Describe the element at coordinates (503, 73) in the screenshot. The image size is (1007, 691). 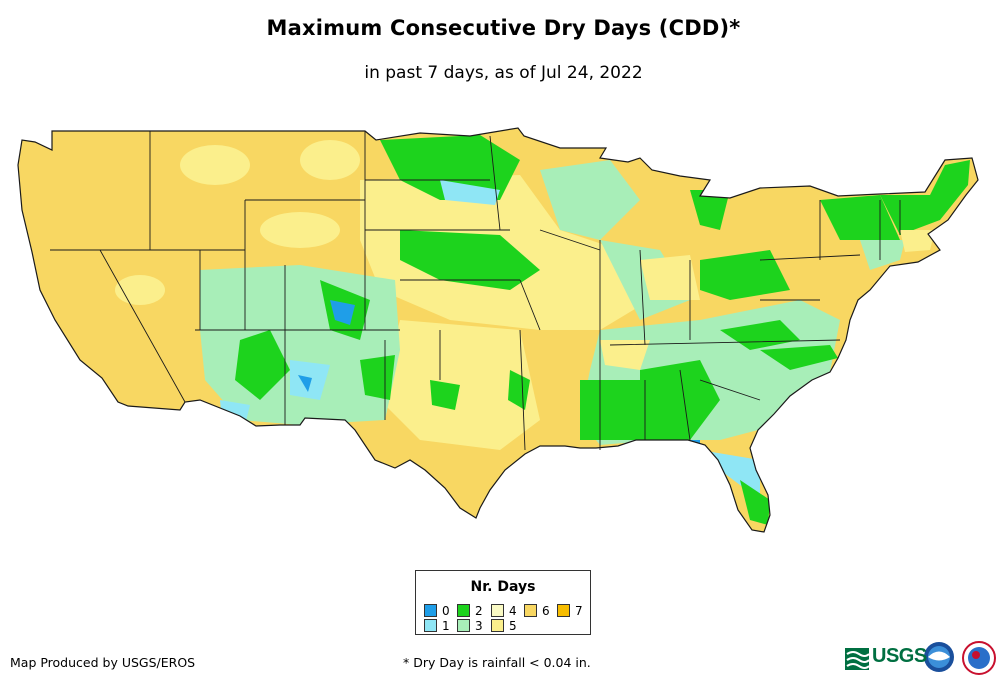
I see `map-subtitle: in past 7 days, as of Jul 24, 2022` at that location.